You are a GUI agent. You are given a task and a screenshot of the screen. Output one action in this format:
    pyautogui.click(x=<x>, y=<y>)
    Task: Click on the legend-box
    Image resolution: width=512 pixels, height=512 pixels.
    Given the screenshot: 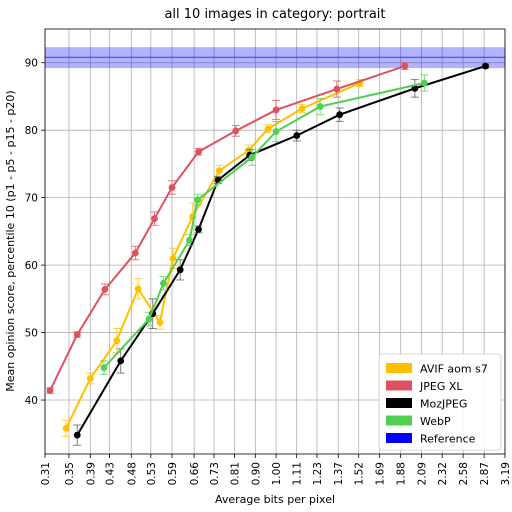 What is the action you would take?
    pyautogui.click(x=440, y=402)
    